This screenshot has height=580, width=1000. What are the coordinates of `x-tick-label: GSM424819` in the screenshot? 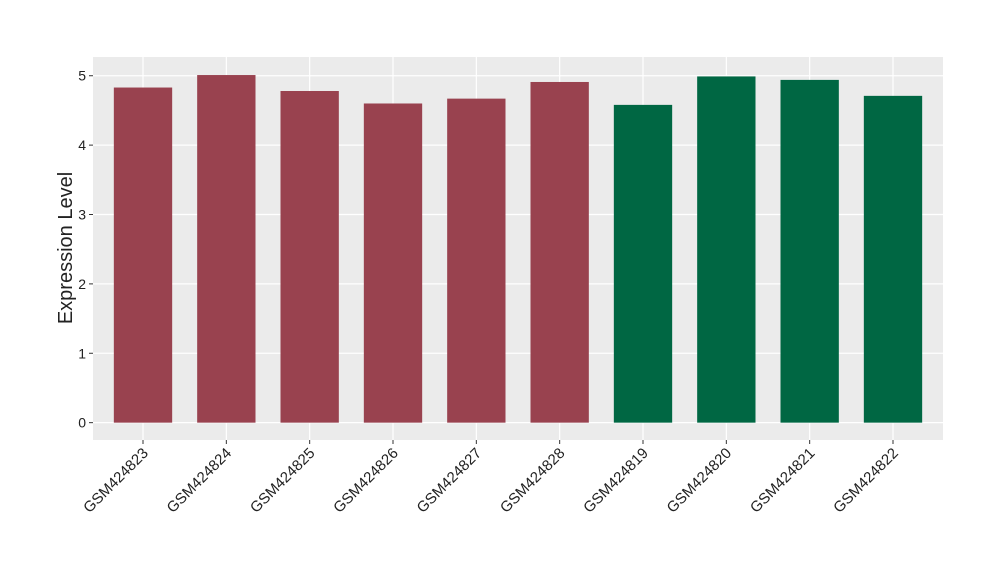 It's located at (616, 481).